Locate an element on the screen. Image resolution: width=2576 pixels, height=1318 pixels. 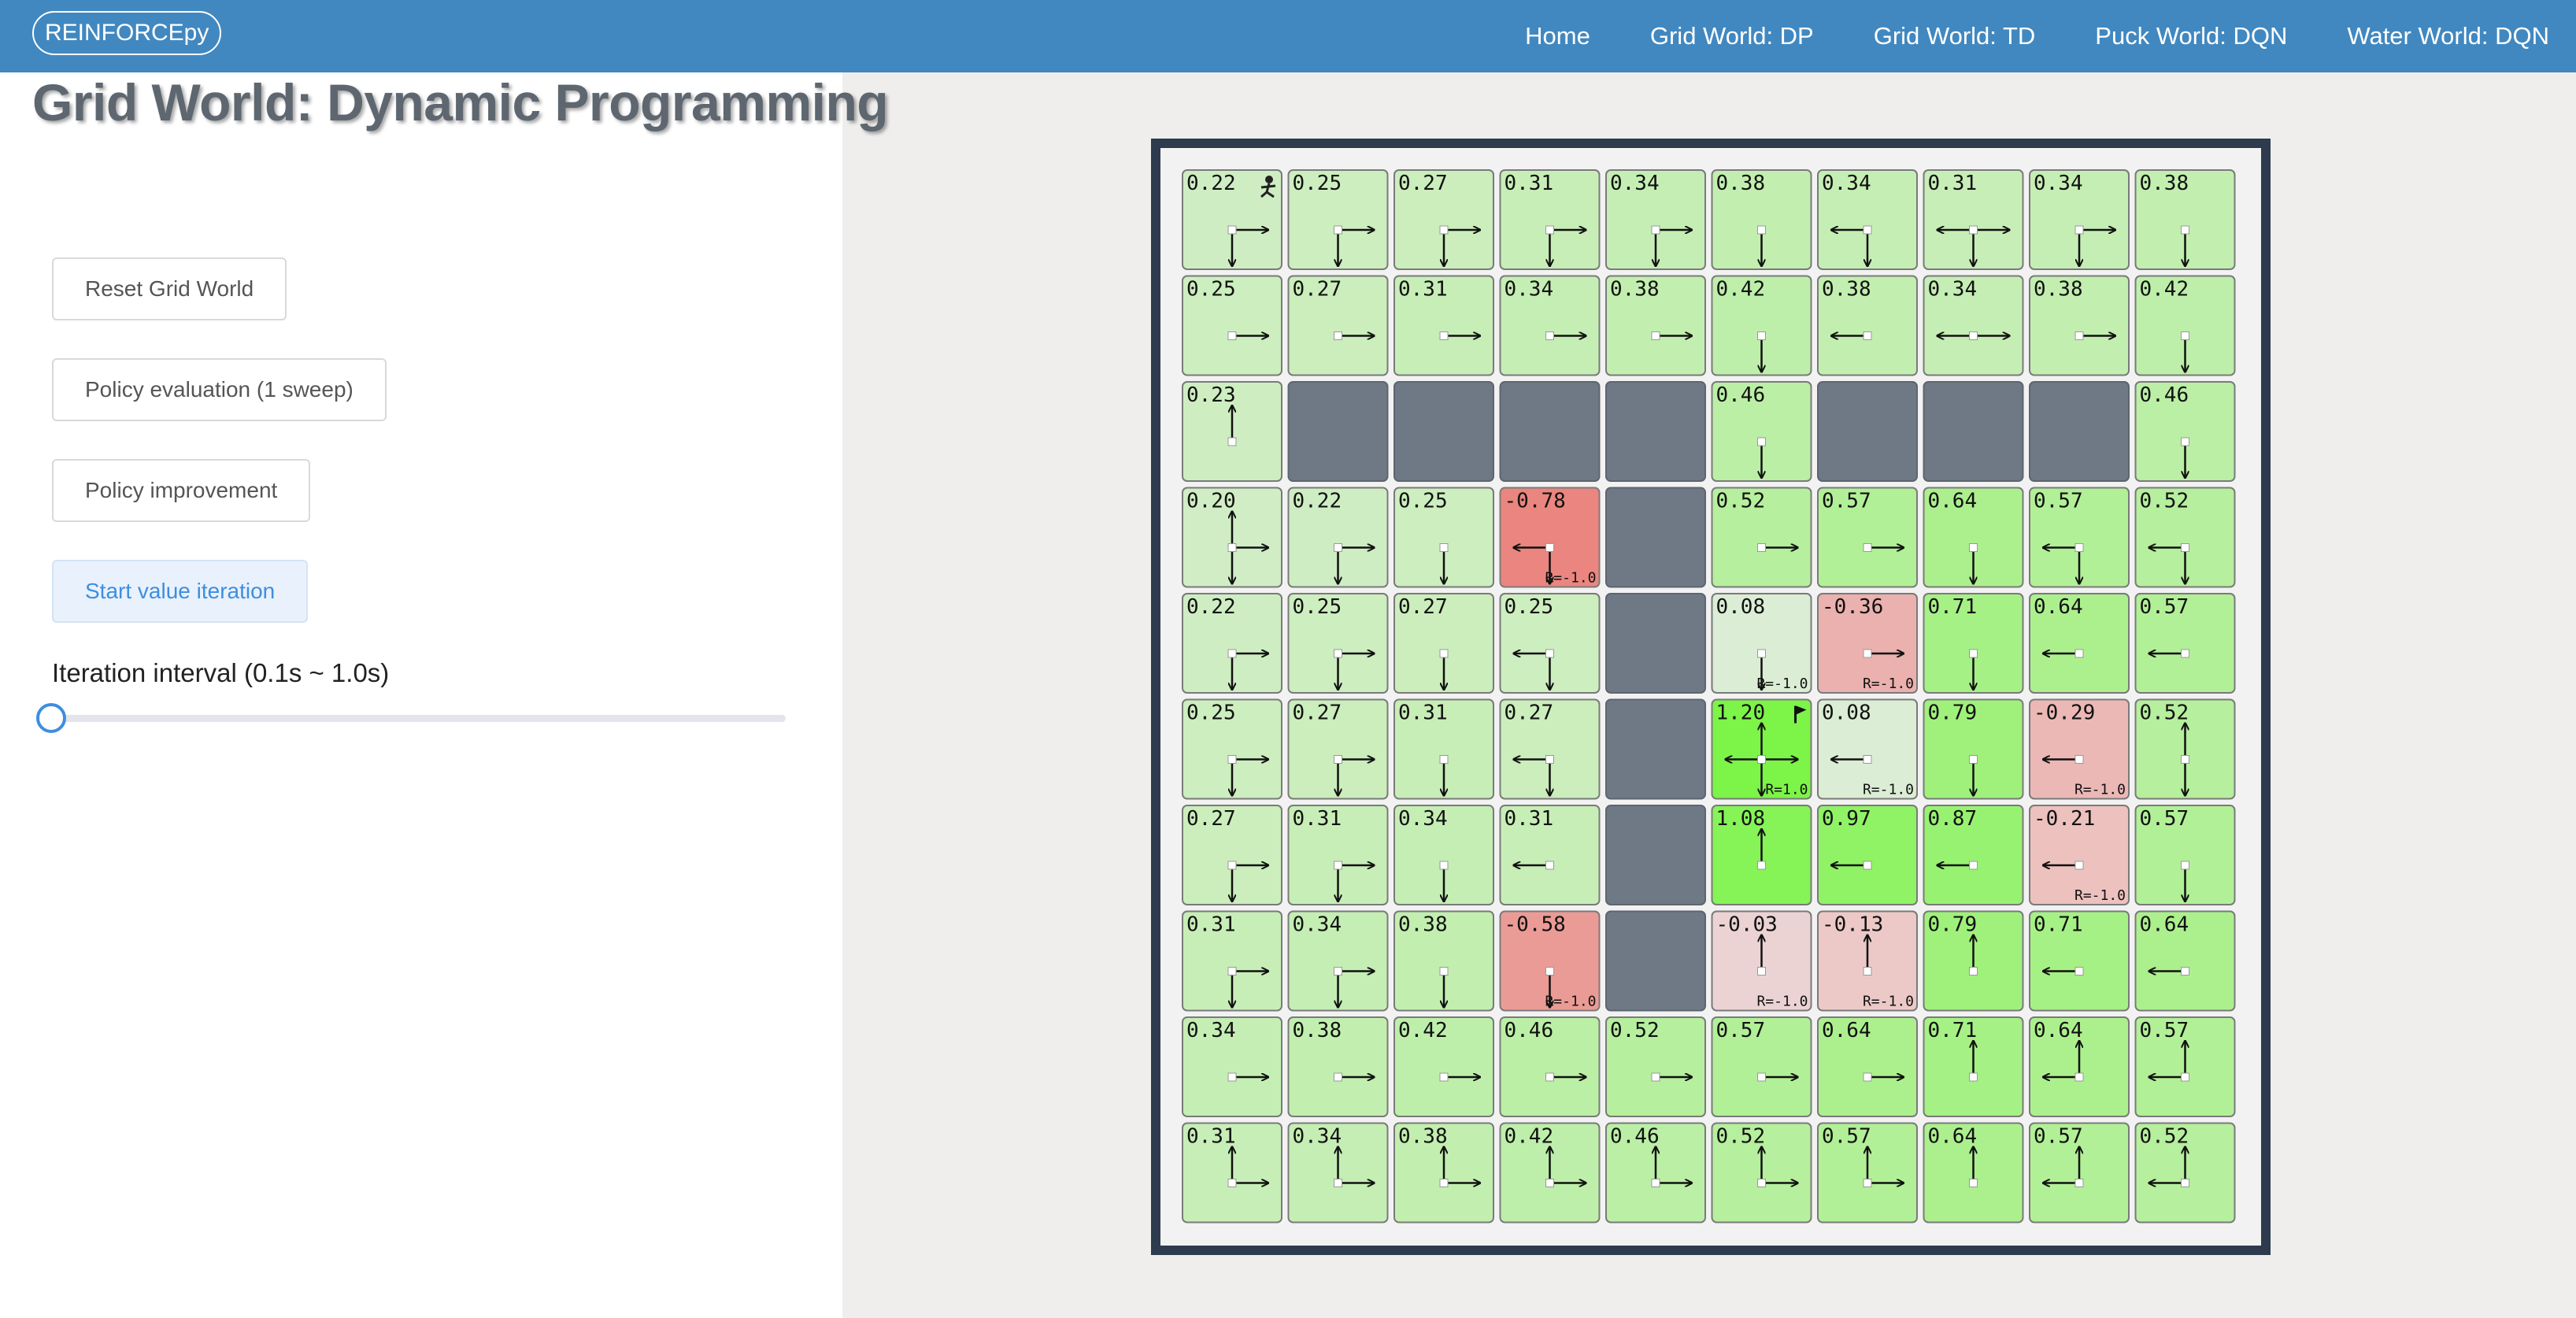
start-value-iteration-button: Start value iteration is located at coordinates (180, 591).